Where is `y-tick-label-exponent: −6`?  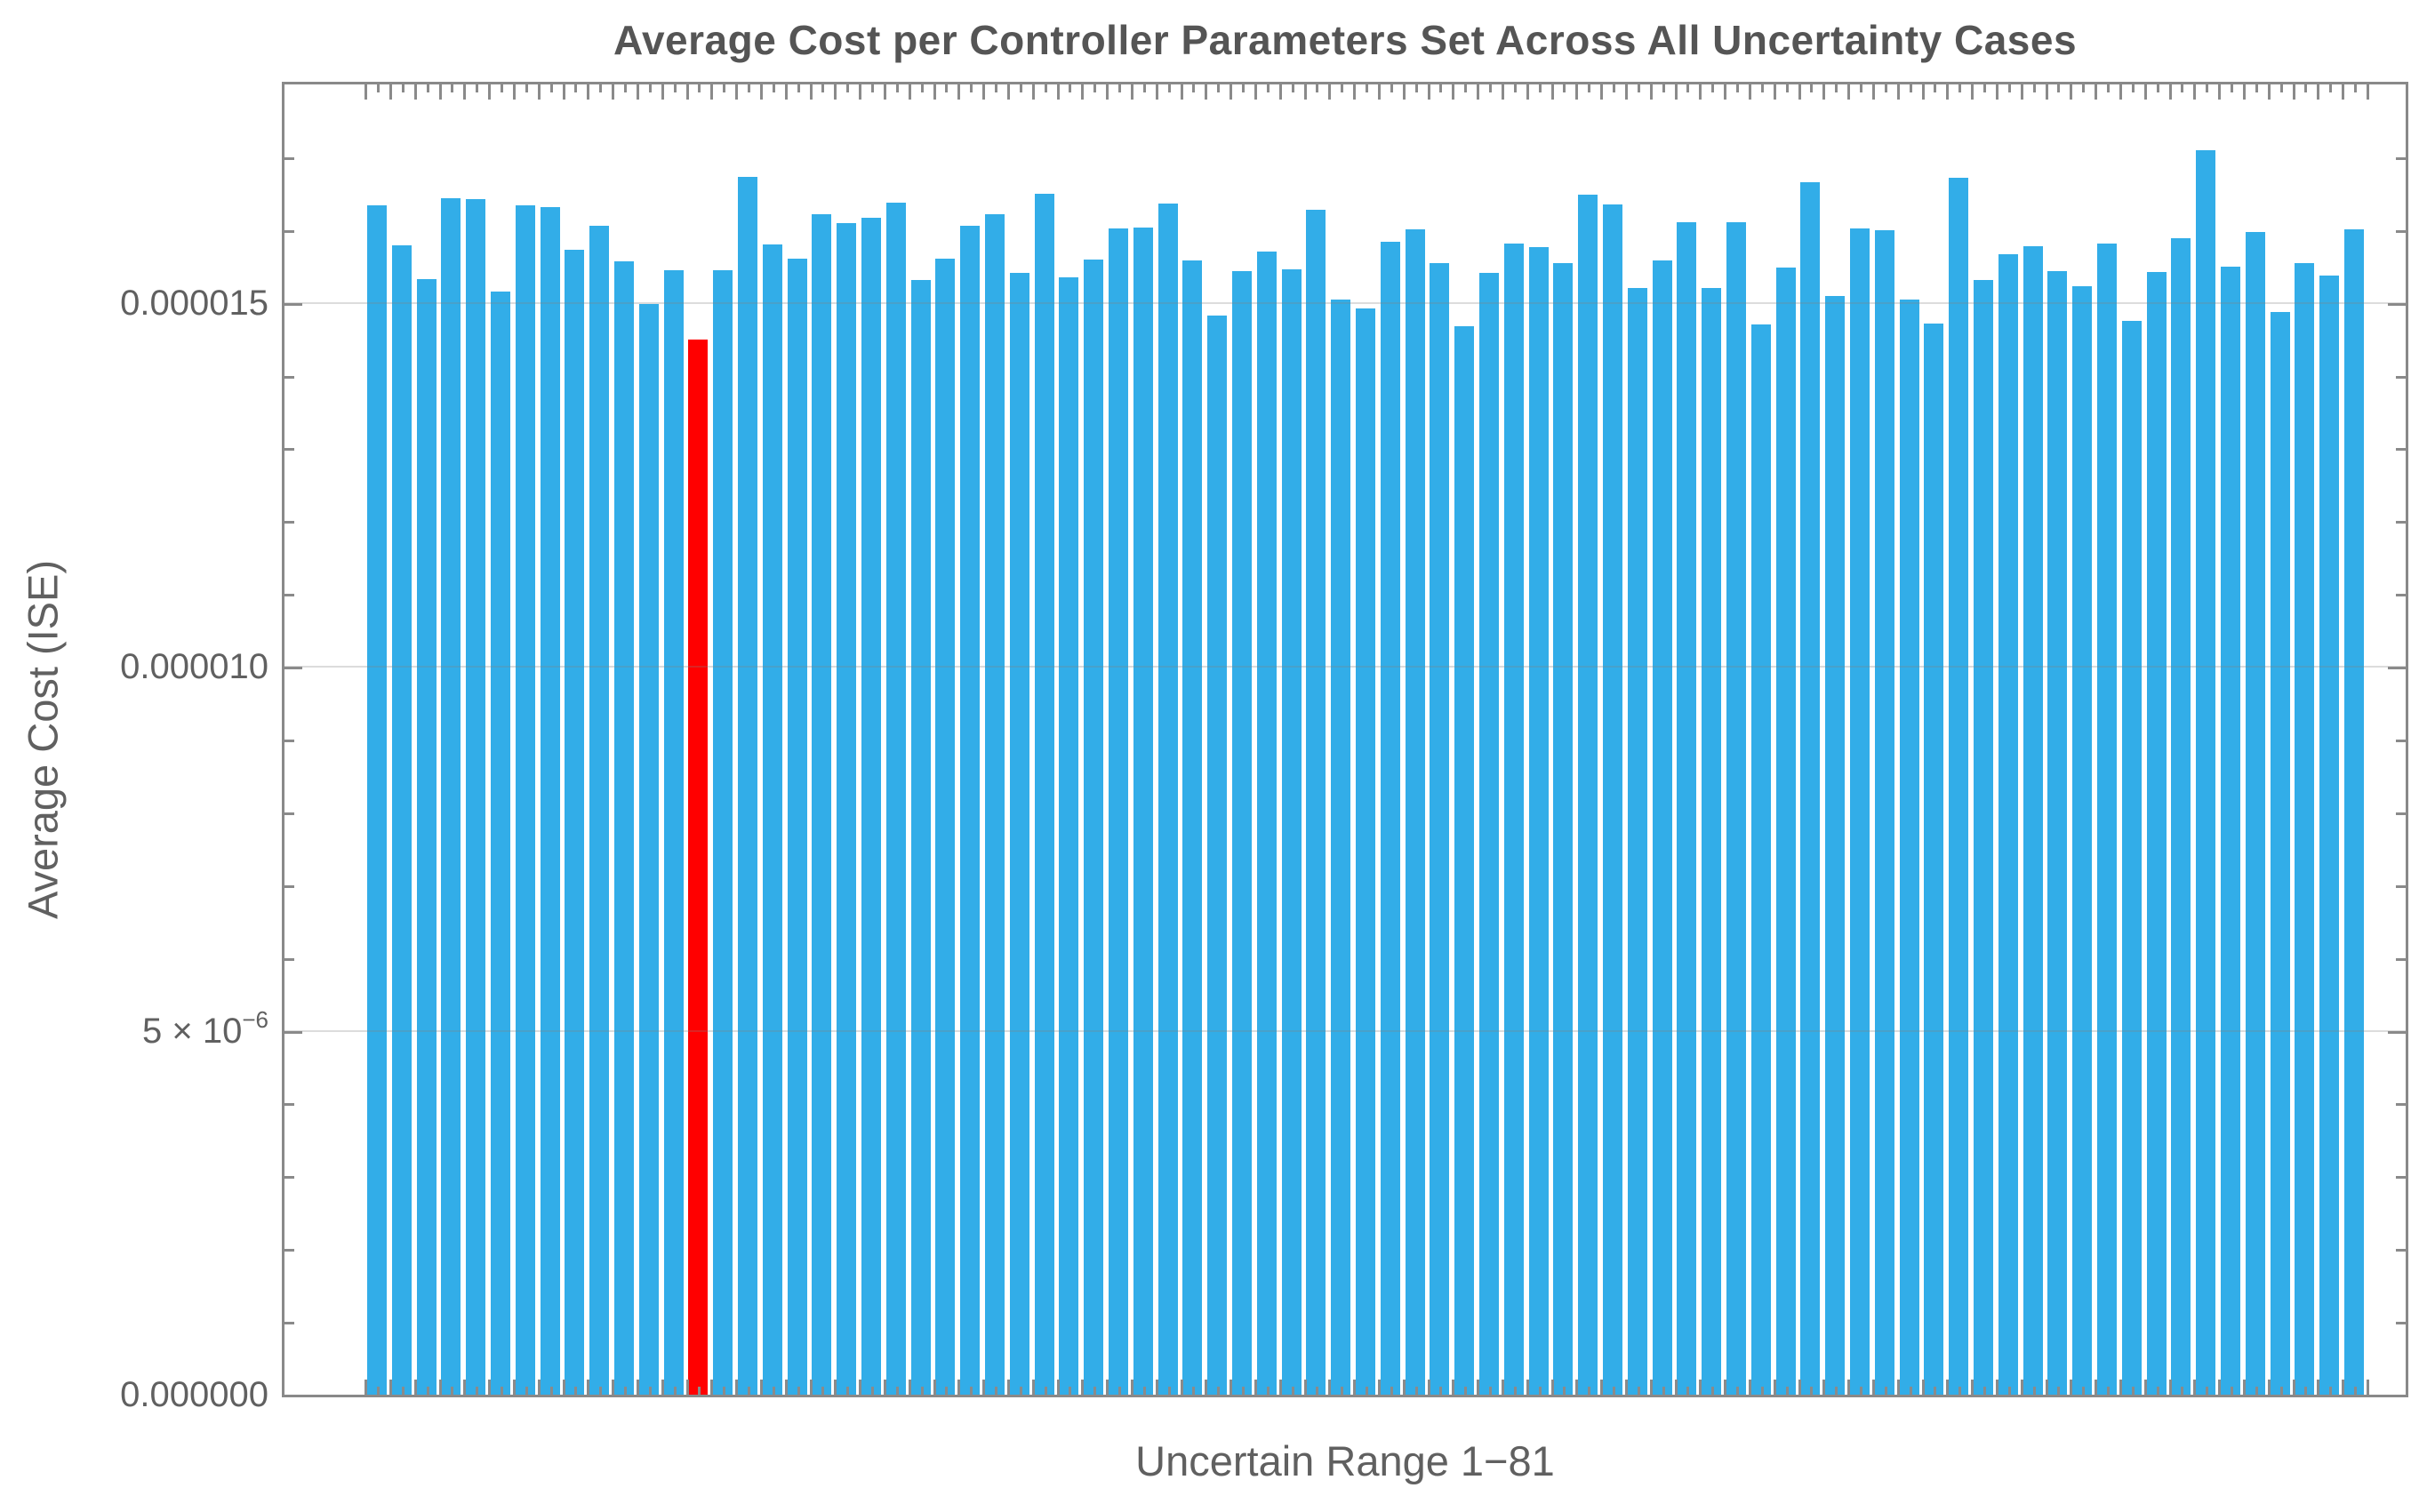
y-tick-label-exponent: −6 is located at coordinates (255, 1020).